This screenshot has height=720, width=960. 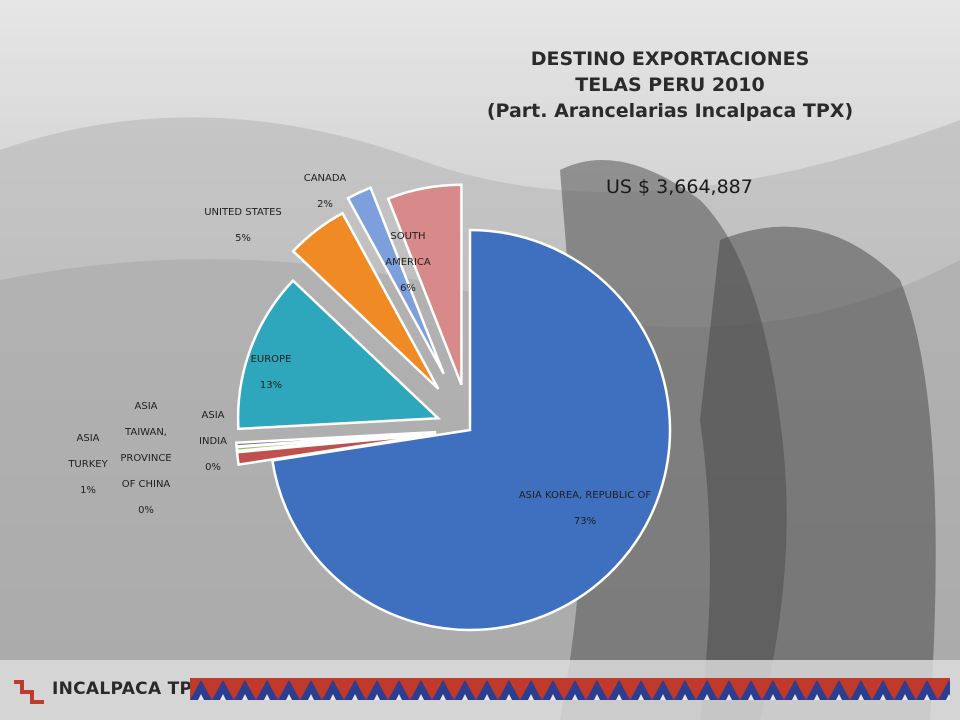 I want to click on slice-label-line: TURKEY, so click(x=88, y=464).